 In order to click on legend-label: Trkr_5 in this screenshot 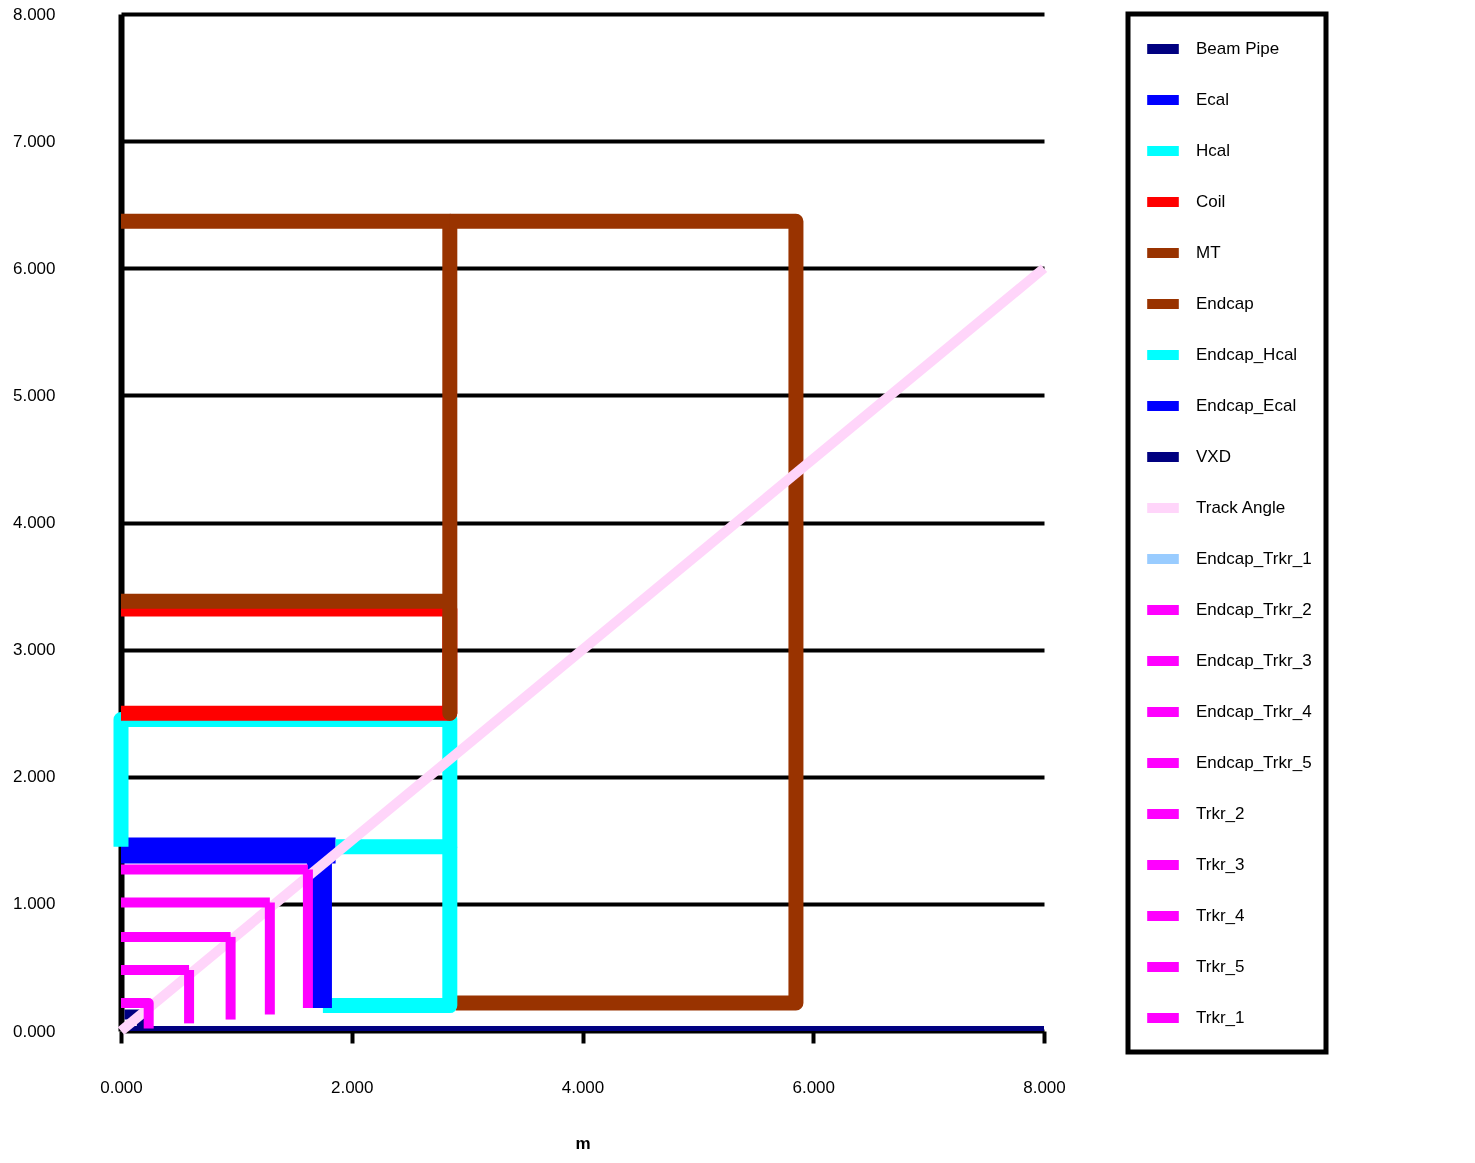, I will do `click(1220, 966)`.